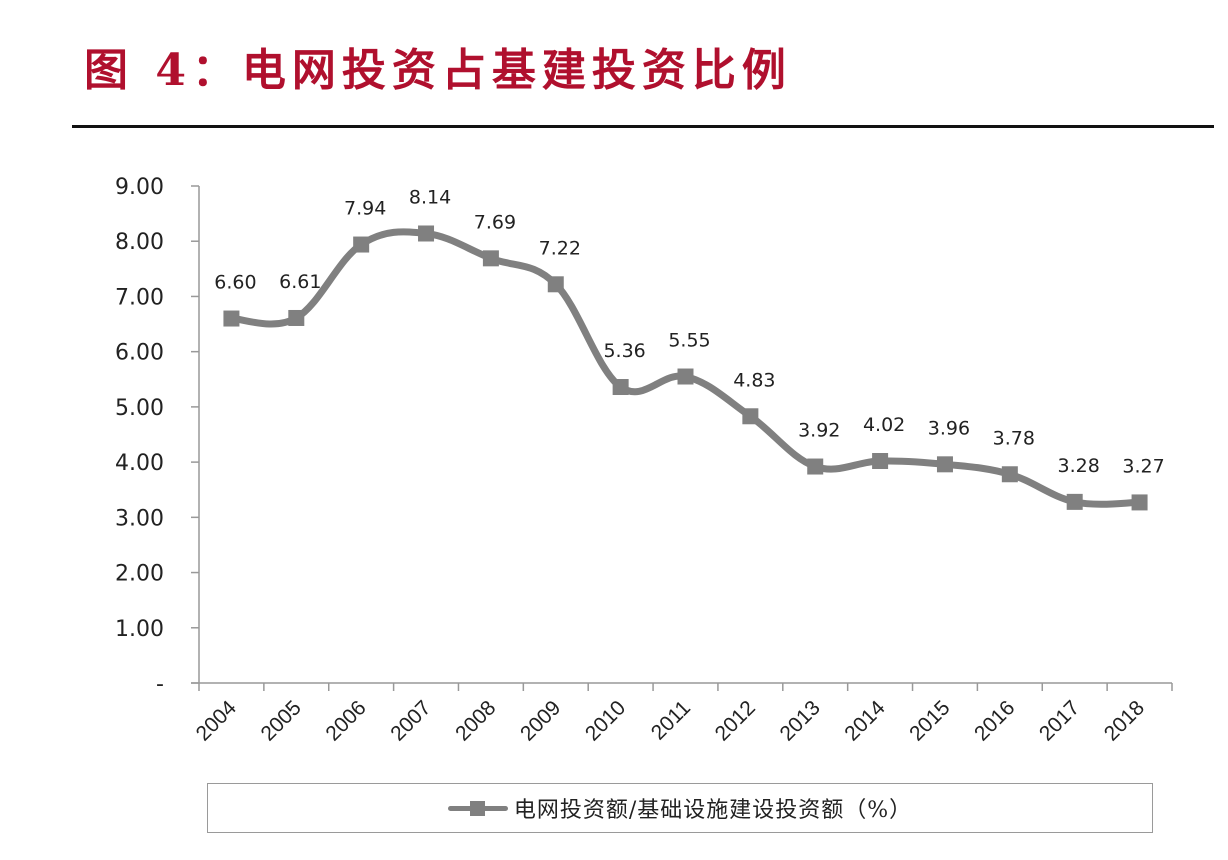 The height and width of the screenshot is (860, 1228). What do you see at coordinates (157, 436) in the screenshot?
I see `y-axis: - 1.00 2.00 3.00 4.00 5.00 6.00 7.00 8.00 9.00` at bounding box center [157, 436].